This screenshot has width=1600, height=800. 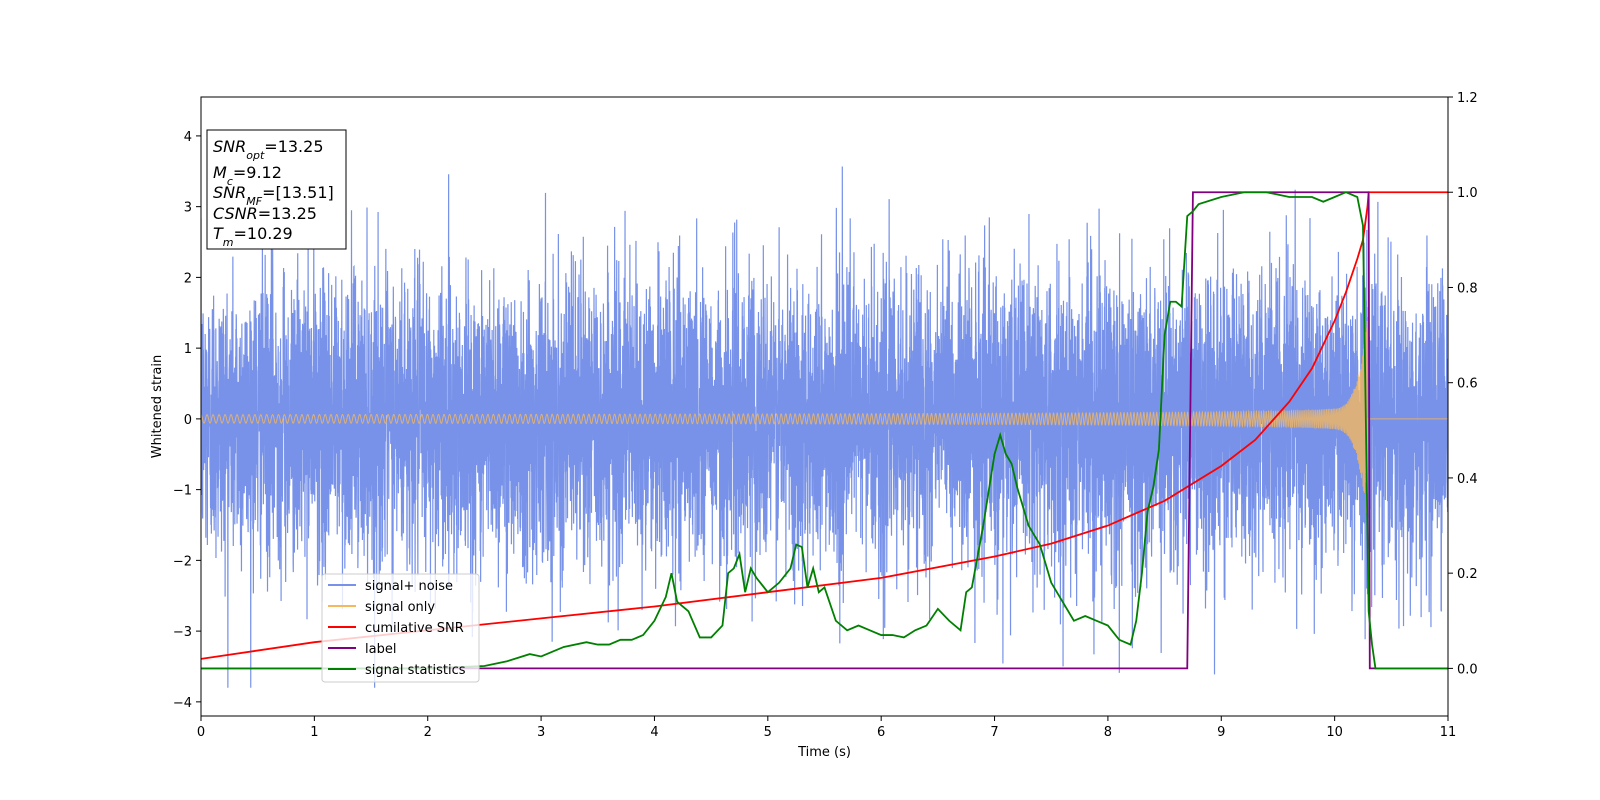 What do you see at coordinates (994, 732) in the screenshot?
I see `x-tick-label: 7` at bounding box center [994, 732].